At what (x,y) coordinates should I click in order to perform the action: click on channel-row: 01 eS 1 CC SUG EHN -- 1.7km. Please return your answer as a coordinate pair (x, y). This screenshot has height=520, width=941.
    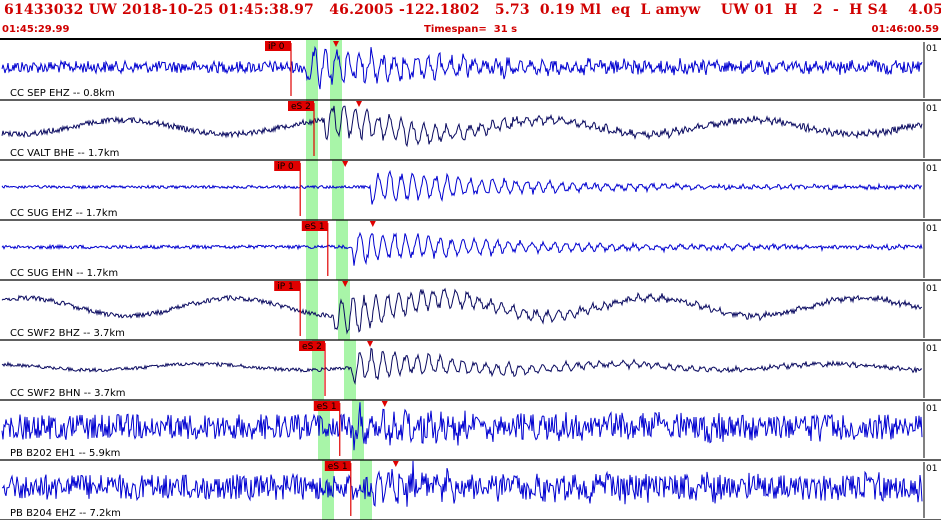
    Looking at the image, I should click on (470, 251).